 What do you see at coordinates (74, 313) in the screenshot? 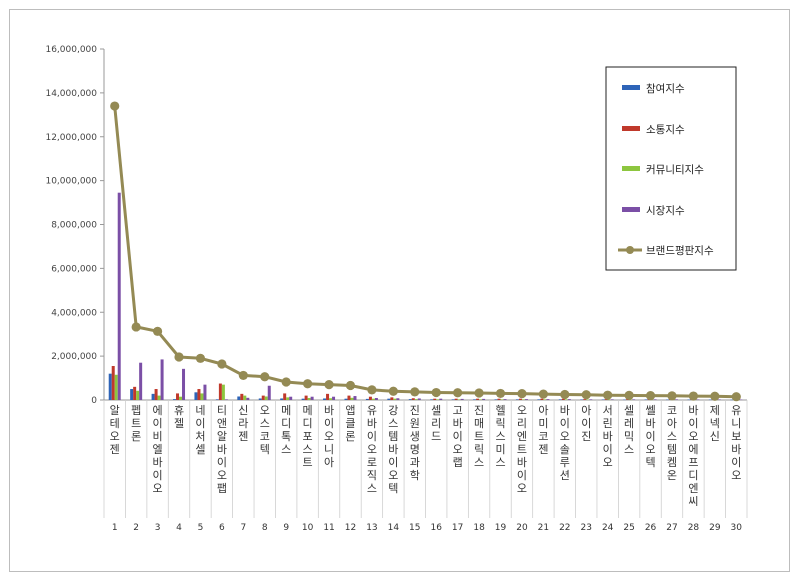
I see `y-tick-label: 4,000,000` at bounding box center [74, 313].